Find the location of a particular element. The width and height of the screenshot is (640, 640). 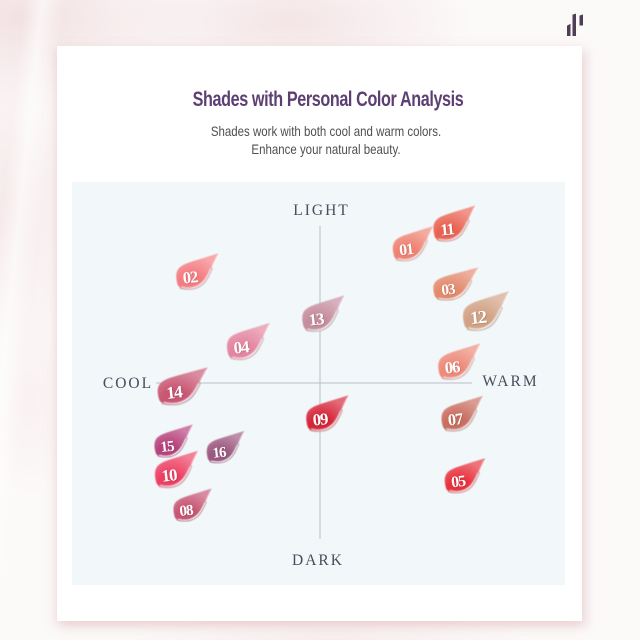

svg-text: COOL is located at coordinates (128, 383).